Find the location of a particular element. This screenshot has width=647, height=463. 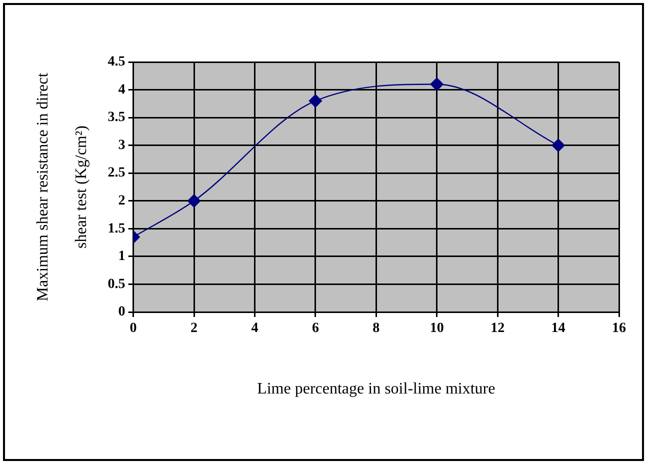

y-tick-label: 0 is located at coordinates (122, 312).